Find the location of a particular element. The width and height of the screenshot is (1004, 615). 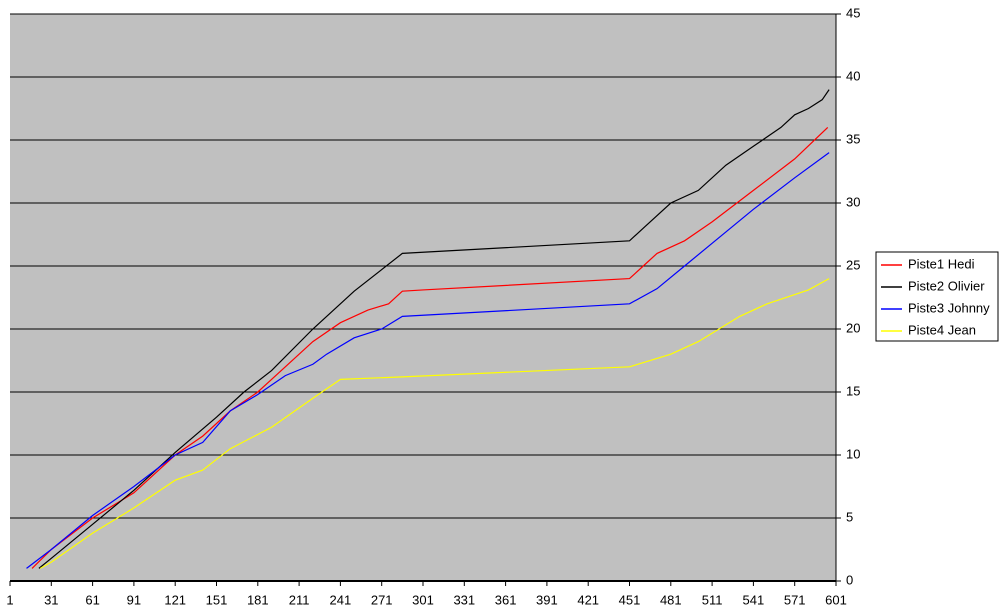

y-tick-label: 20 is located at coordinates (853, 327).